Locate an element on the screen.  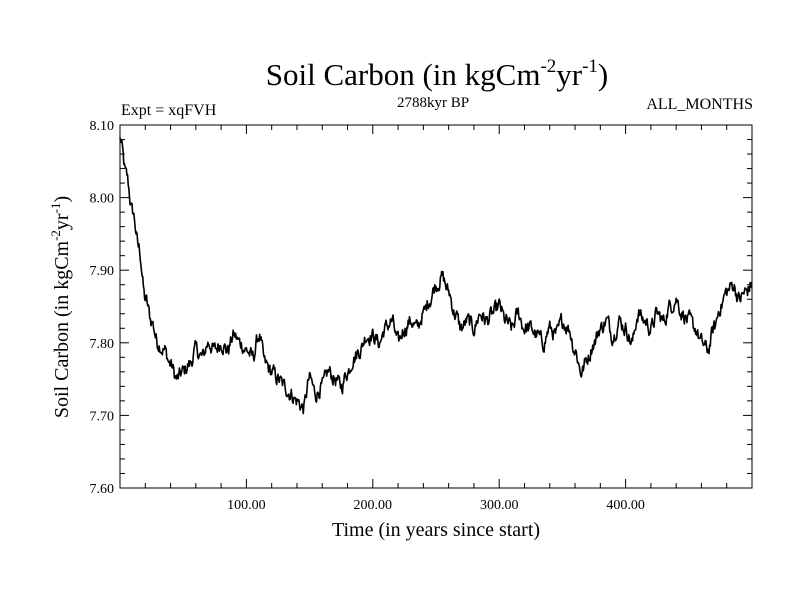
y-tick-label: 7.70 is located at coordinates (102, 416).